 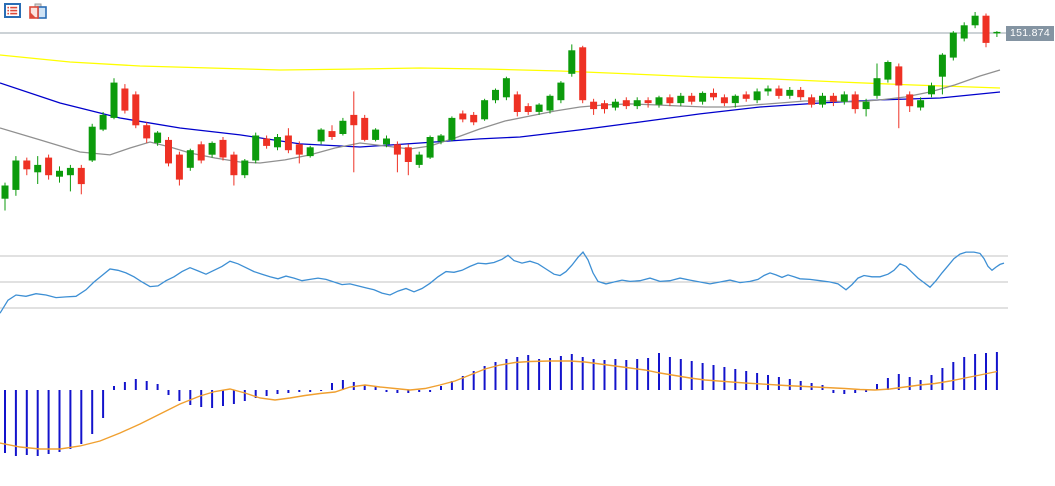 I want to click on oscillator-gridlines, so click(x=504, y=282).